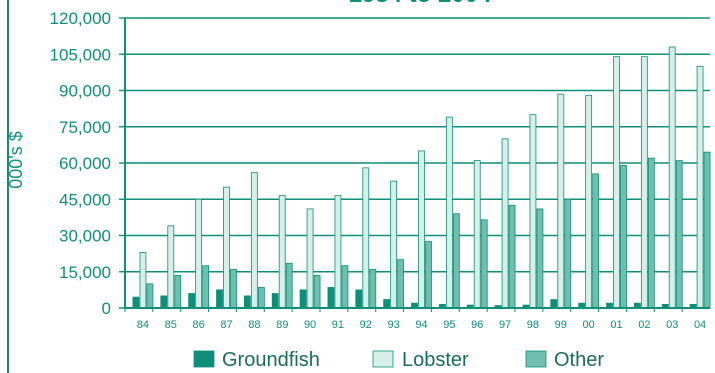  What do you see at coordinates (226, 325) in the screenshot?
I see `x-tick-label: 87` at bounding box center [226, 325].